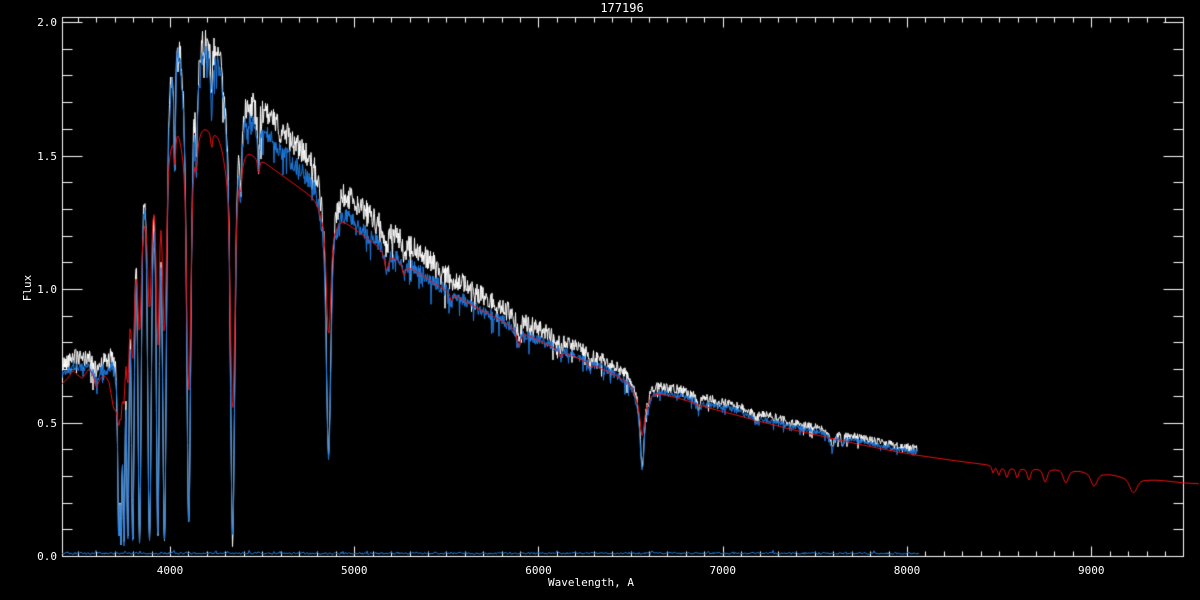 The height and width of the screenshot is (600, 1200). What do you see at coordinates (722, 570) in the screenshot?
I see `x-tick-label: 7000` at bounding box center [722, 570].